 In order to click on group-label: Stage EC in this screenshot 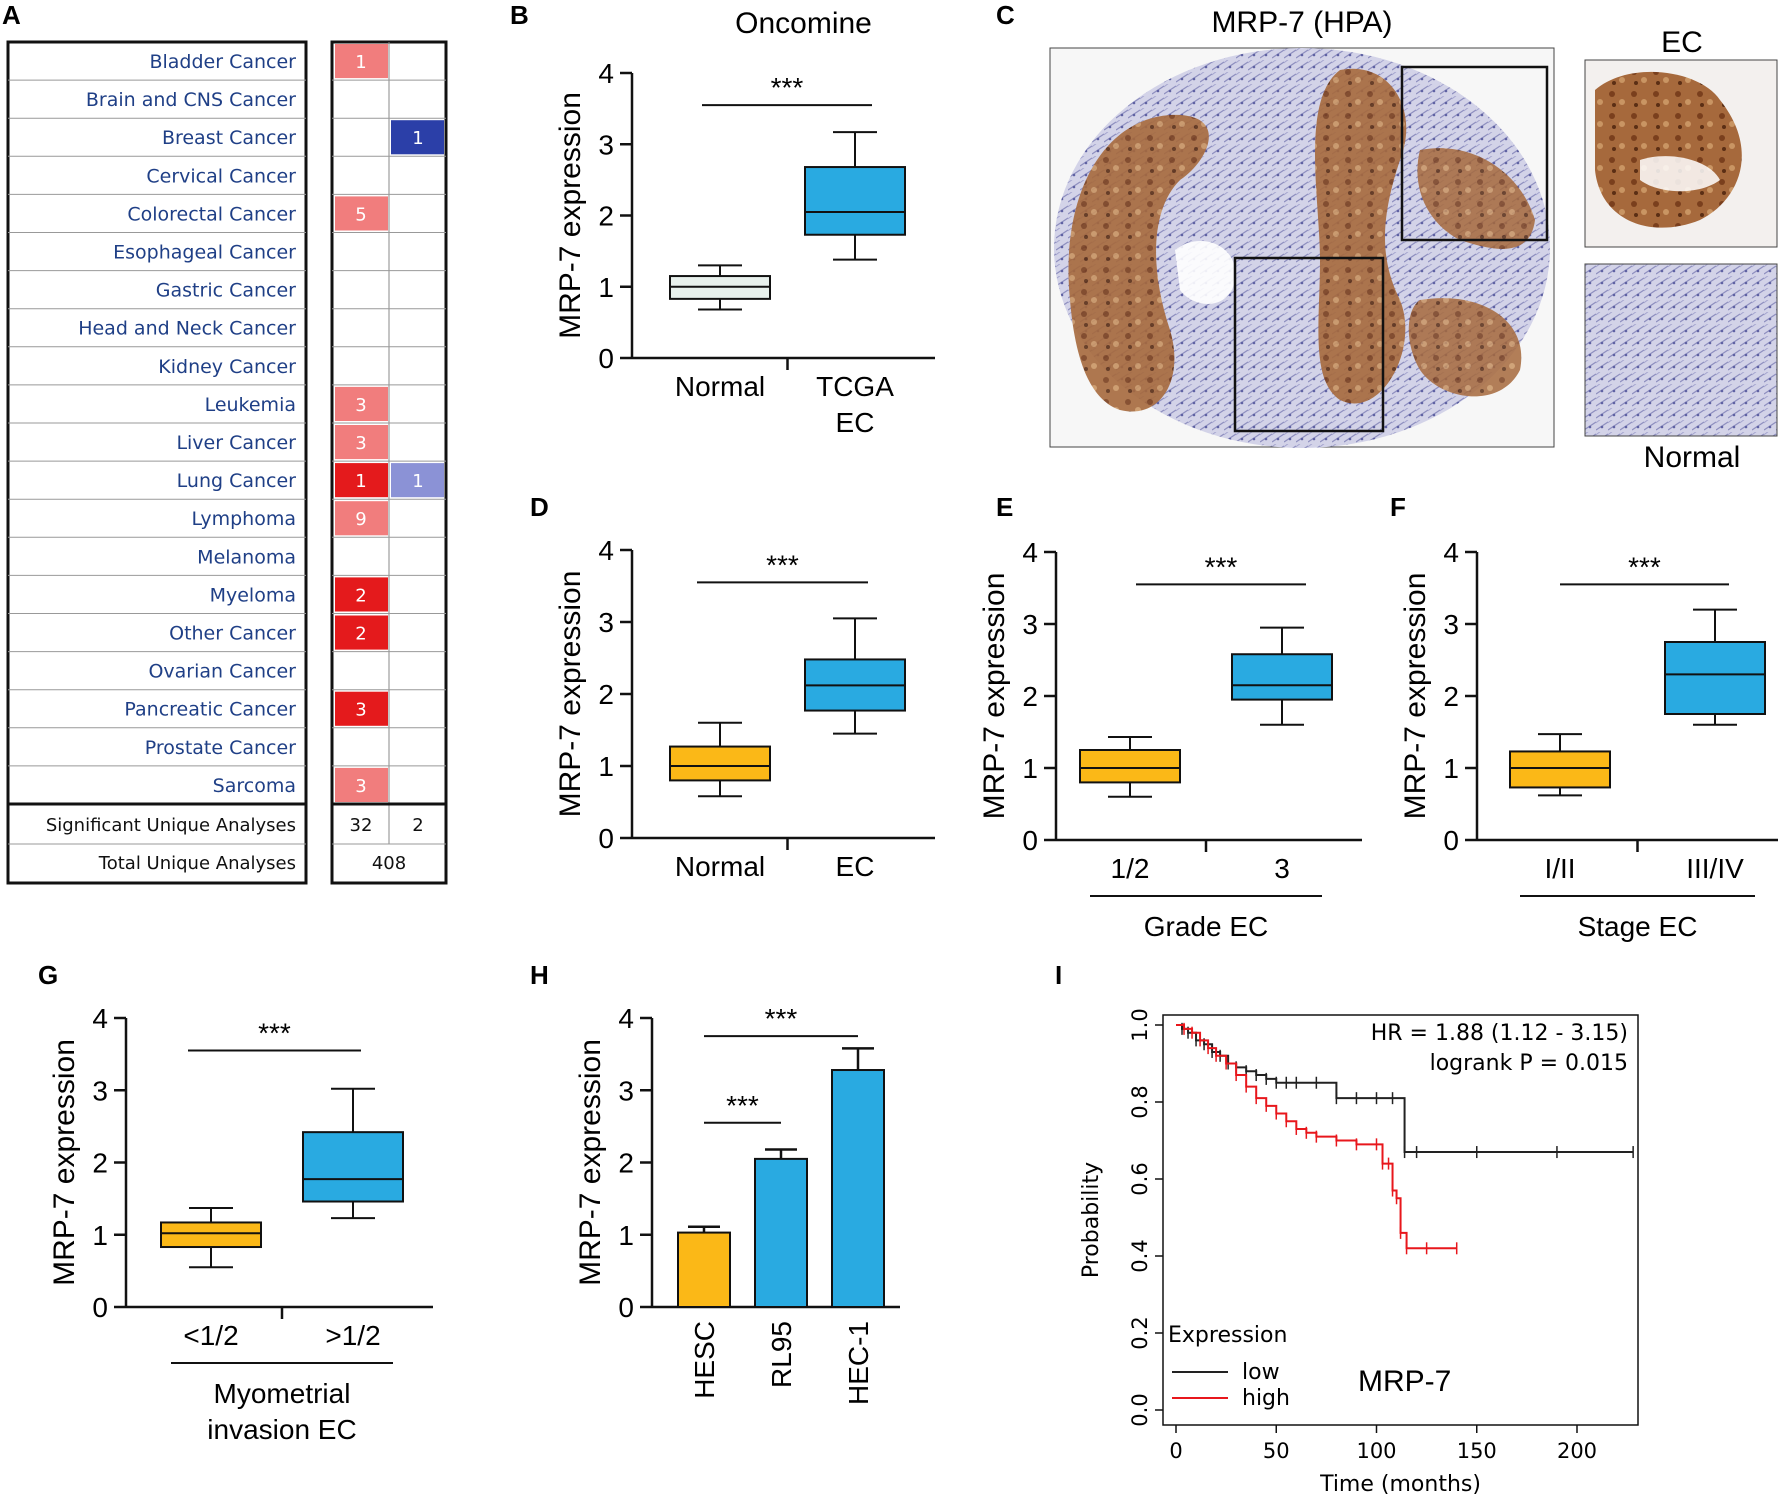, I will do `click(1638, 926)`.